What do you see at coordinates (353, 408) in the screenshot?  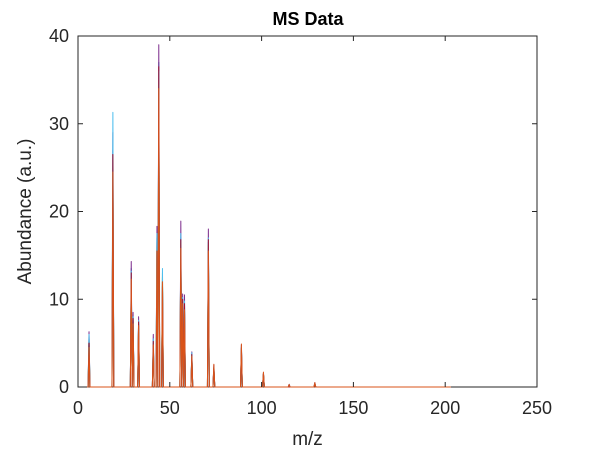 I see `x-tick-label: 150` at bounding box center [353, 408].